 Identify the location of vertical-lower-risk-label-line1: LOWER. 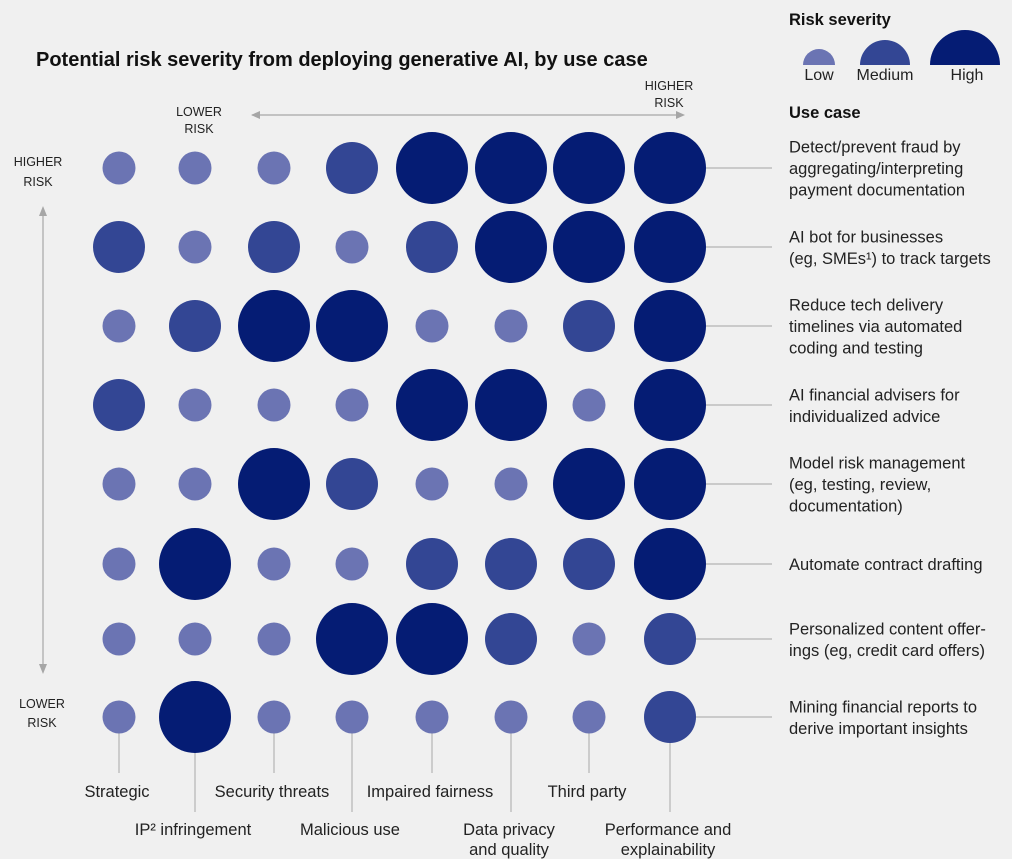
(42, 704).